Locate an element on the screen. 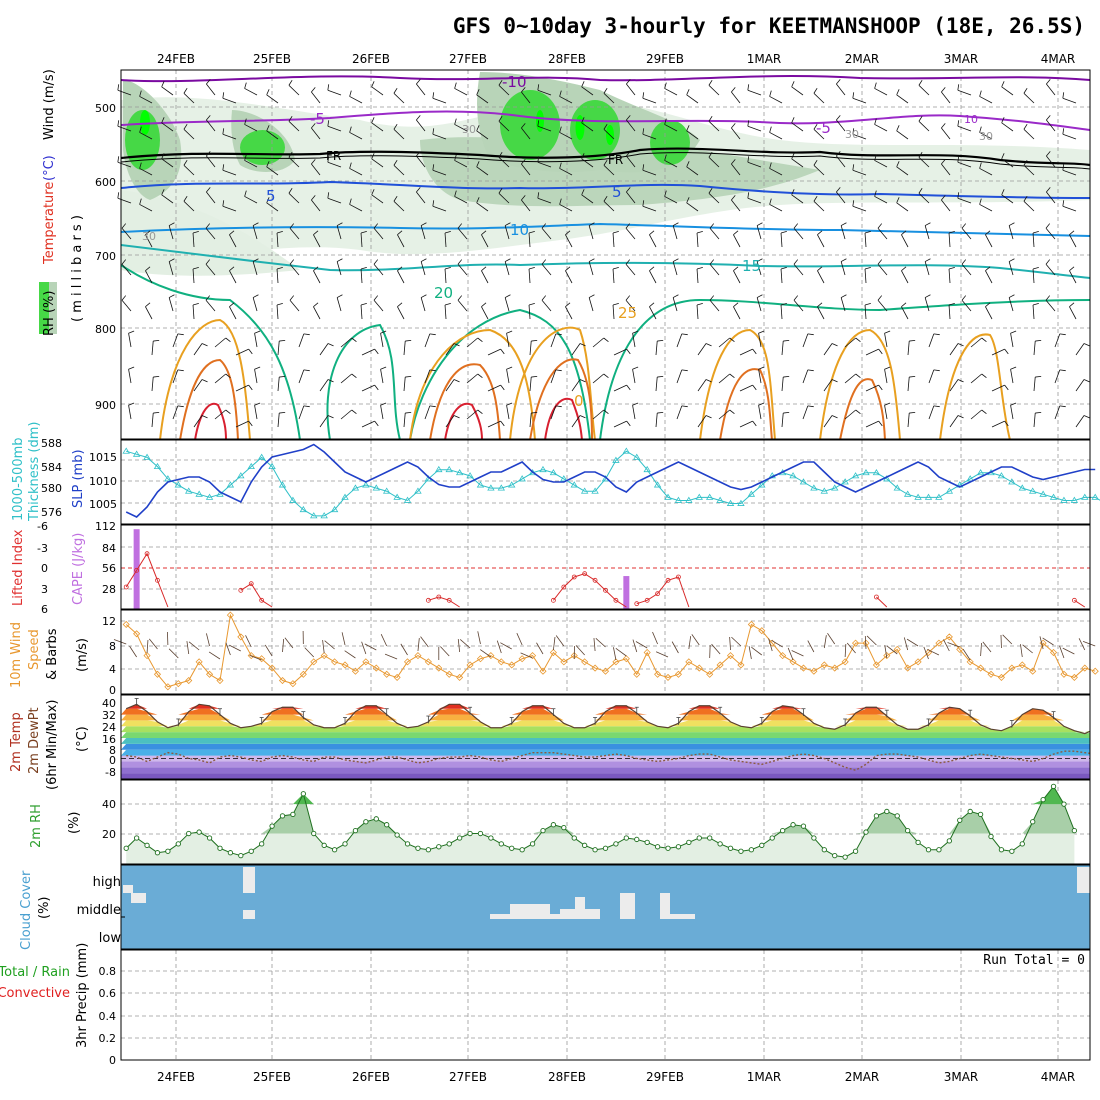 The width and height of the screenshot is (1100, 1100). cape-grid is located at coordinates (605, 567).